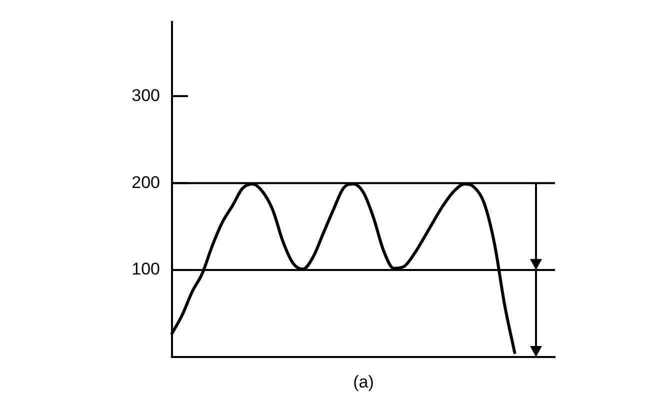 The width and height of the screenshot is (671, 418). What do you see at coordinates (146, 182) in the screenshot?
I see `y-tick-label: 200` at bounding box center [146, 182].